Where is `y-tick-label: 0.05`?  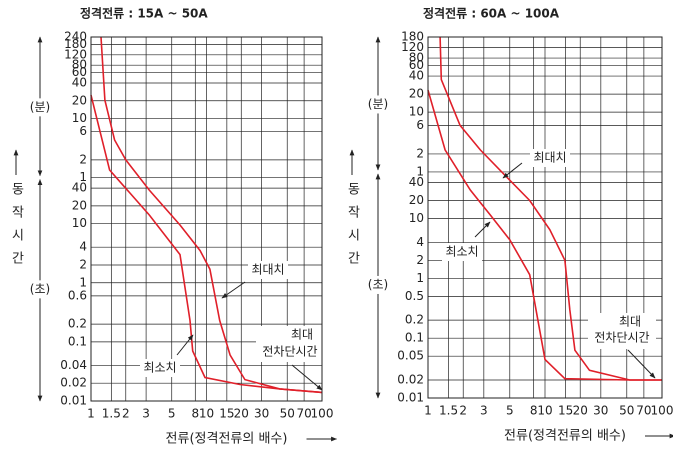
y-tick-label: 0.05 is located at coordinates (410, 356).